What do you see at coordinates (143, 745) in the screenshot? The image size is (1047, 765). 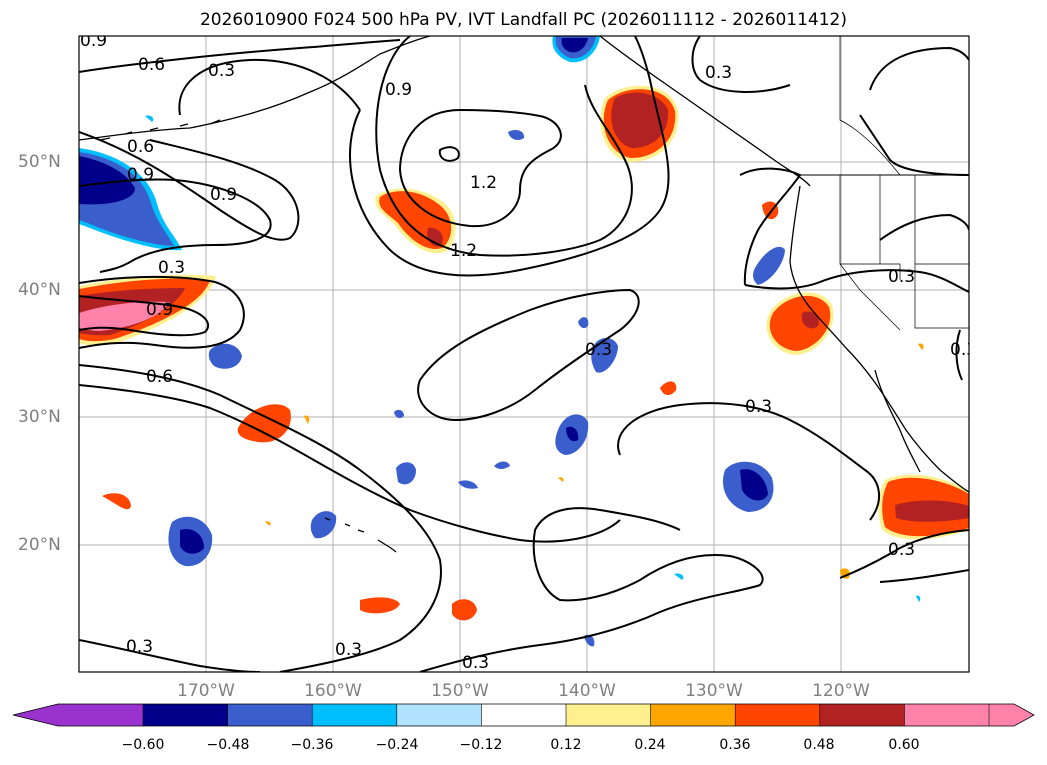 I see `colorbar-tick-label: −0.60` at bounding box center [143, 745].